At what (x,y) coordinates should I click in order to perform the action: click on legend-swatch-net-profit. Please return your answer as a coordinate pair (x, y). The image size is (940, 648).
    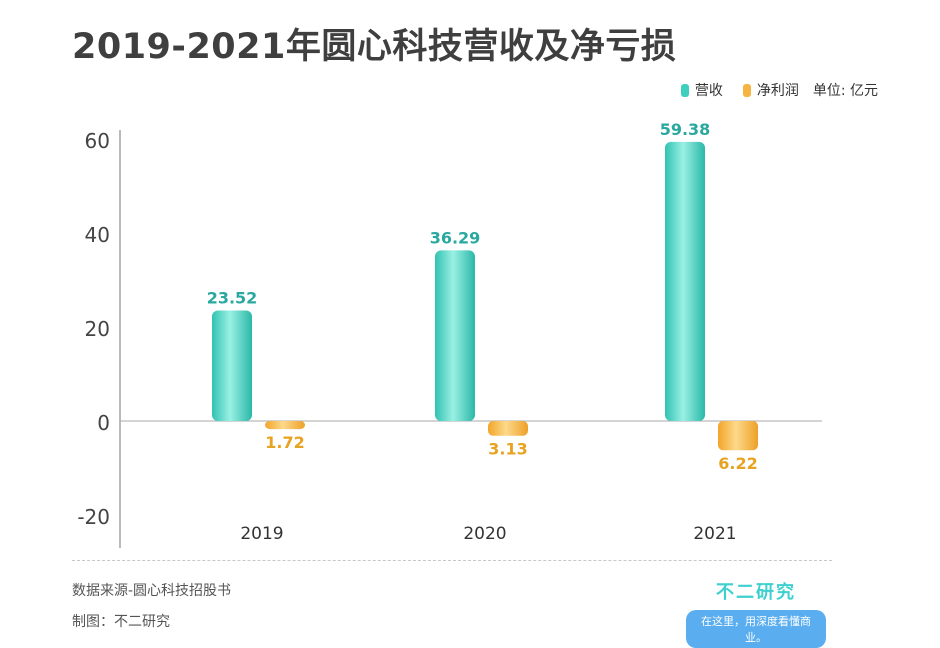
    Looking at the image, I should click on (746, 90).